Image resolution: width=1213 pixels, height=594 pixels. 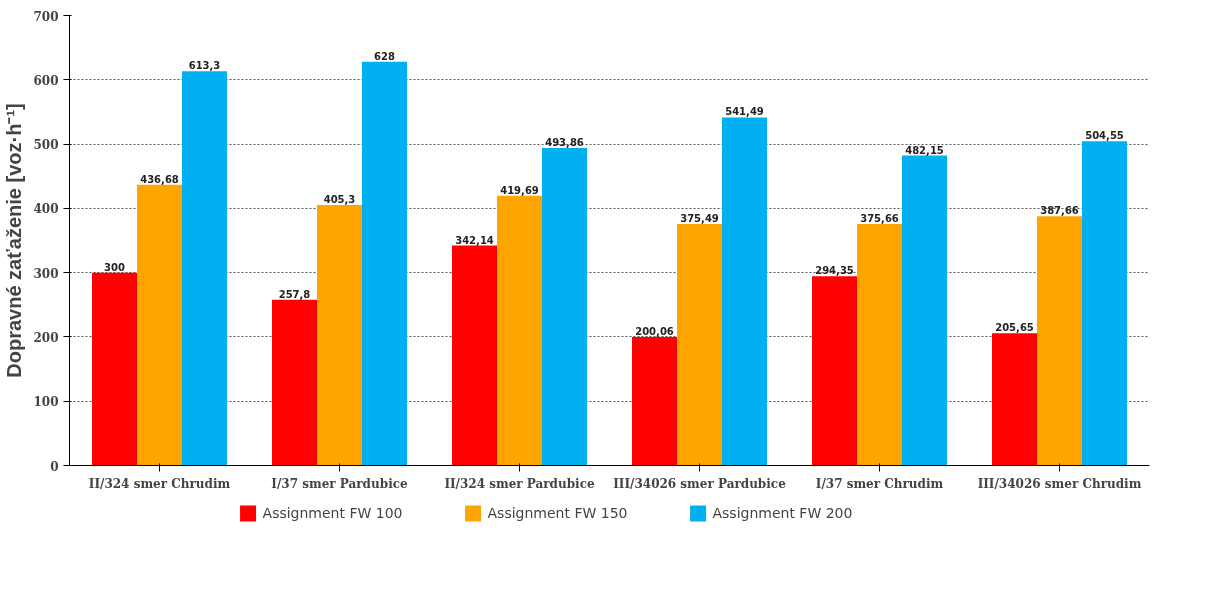 What do you see at coordinates (204, 66) in the screenshot?
I see `data-label: 613,3` at bounding box center [204, 66].